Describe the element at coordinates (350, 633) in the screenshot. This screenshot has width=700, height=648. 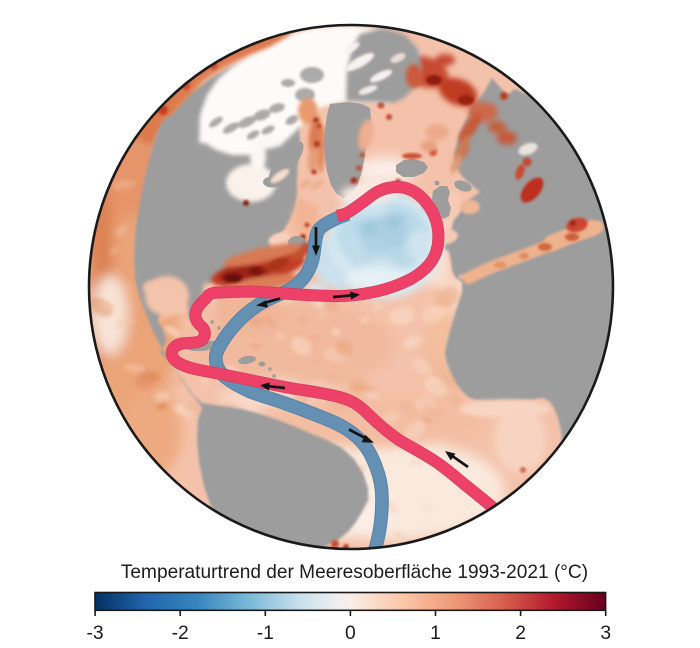
I see `svg-text: 0` at that location.